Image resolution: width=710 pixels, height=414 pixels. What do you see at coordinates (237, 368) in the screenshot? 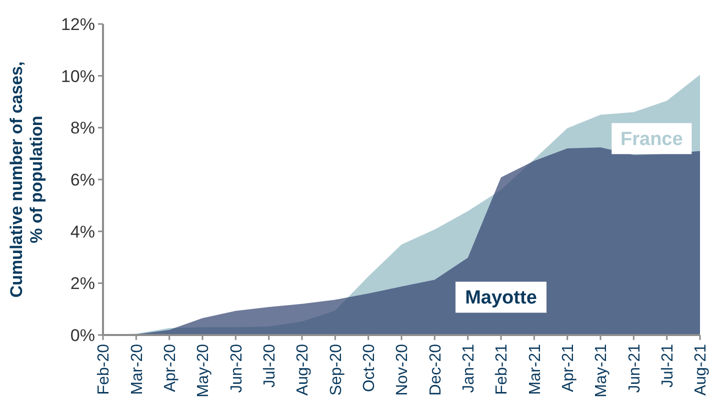
I see `x-tick-label: Jun-20` at bounding box center [237, 368].